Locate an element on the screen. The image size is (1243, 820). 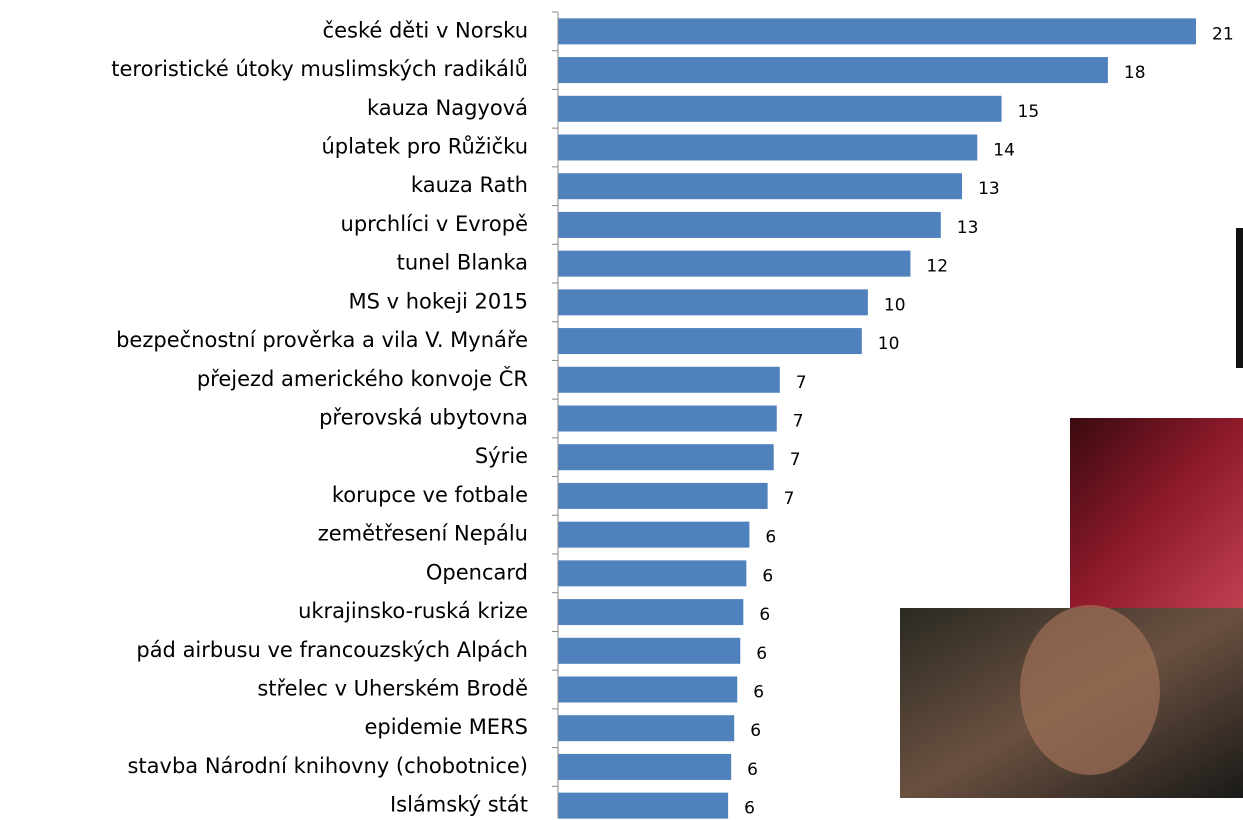
value-label: 15 is located at coordinates (1029, 112).